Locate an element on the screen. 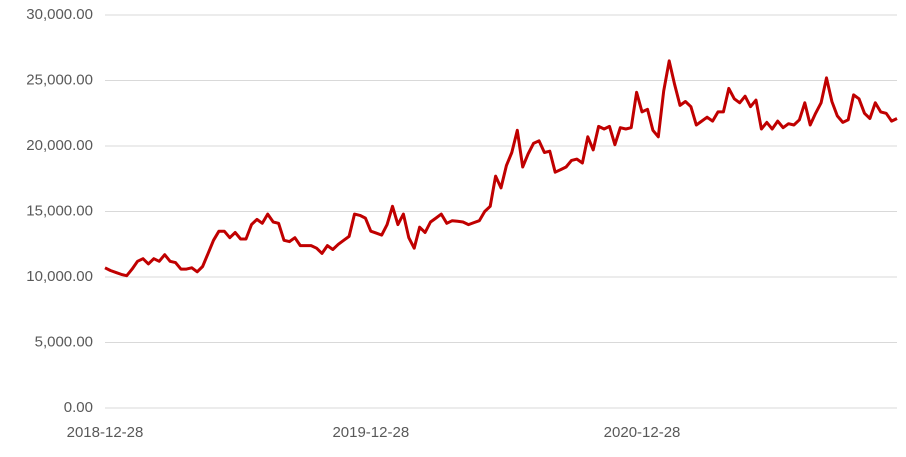 This screenshot has width=906, height=457. x-tick-label: 2018-12-28 is located at coordinates (105, 432).